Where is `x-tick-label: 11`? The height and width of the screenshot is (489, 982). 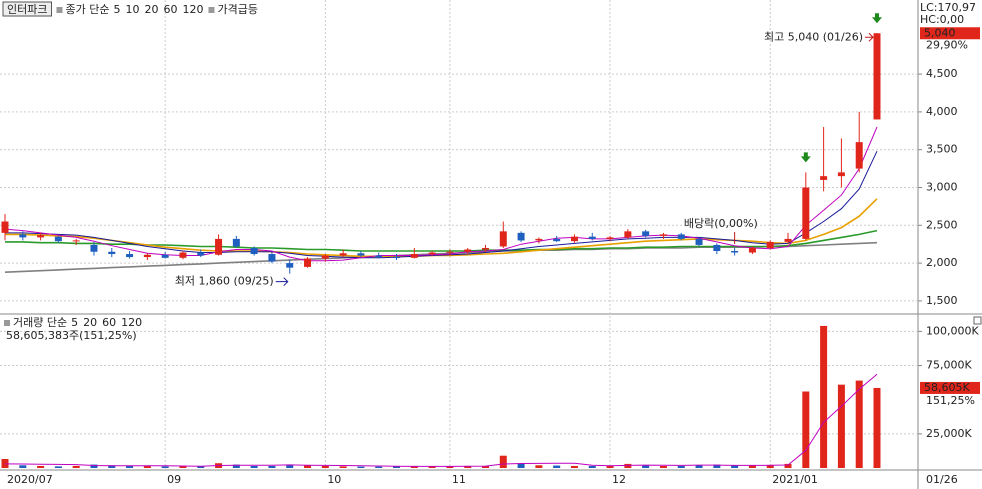
x-tick-label: 11 is located at coordinates (459, 479).